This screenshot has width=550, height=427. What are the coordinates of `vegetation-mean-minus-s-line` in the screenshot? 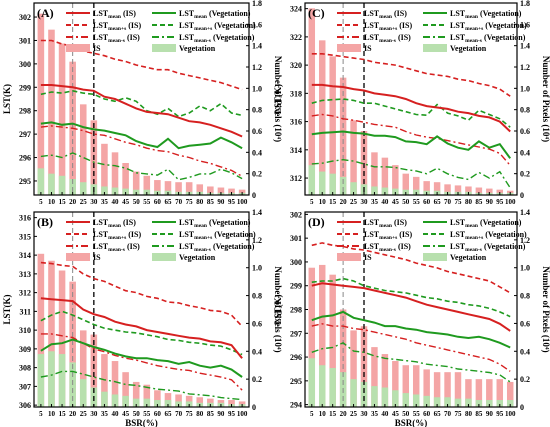 It's located at (411, 173).